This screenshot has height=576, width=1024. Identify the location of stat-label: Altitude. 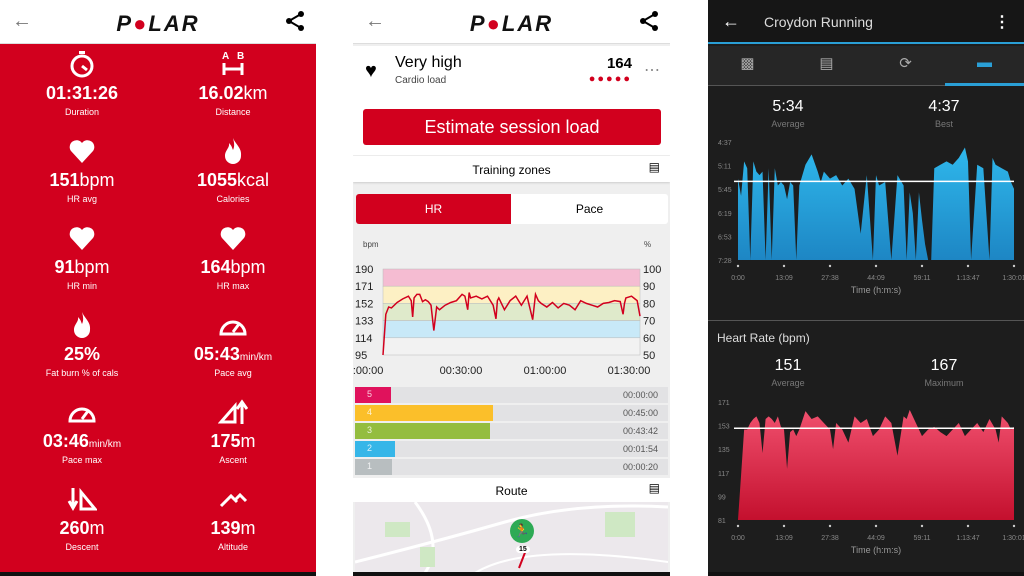
(233, 547).